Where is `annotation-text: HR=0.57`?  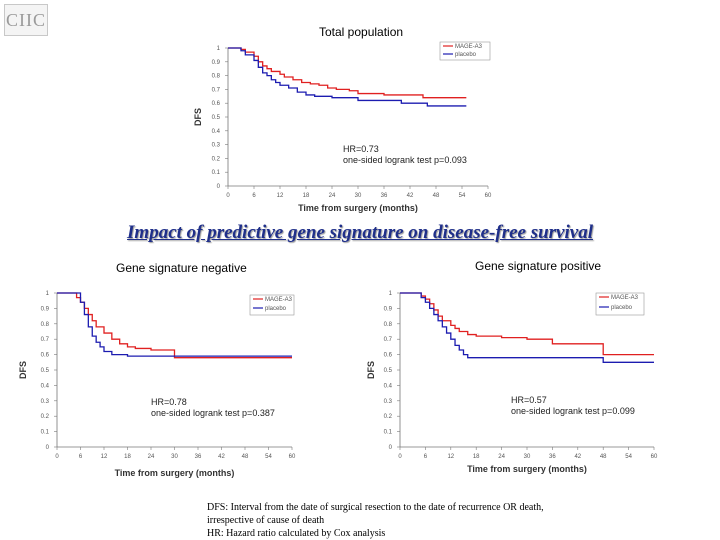
annotation-text: HR=0.57 is located at coordinates (529, 400).